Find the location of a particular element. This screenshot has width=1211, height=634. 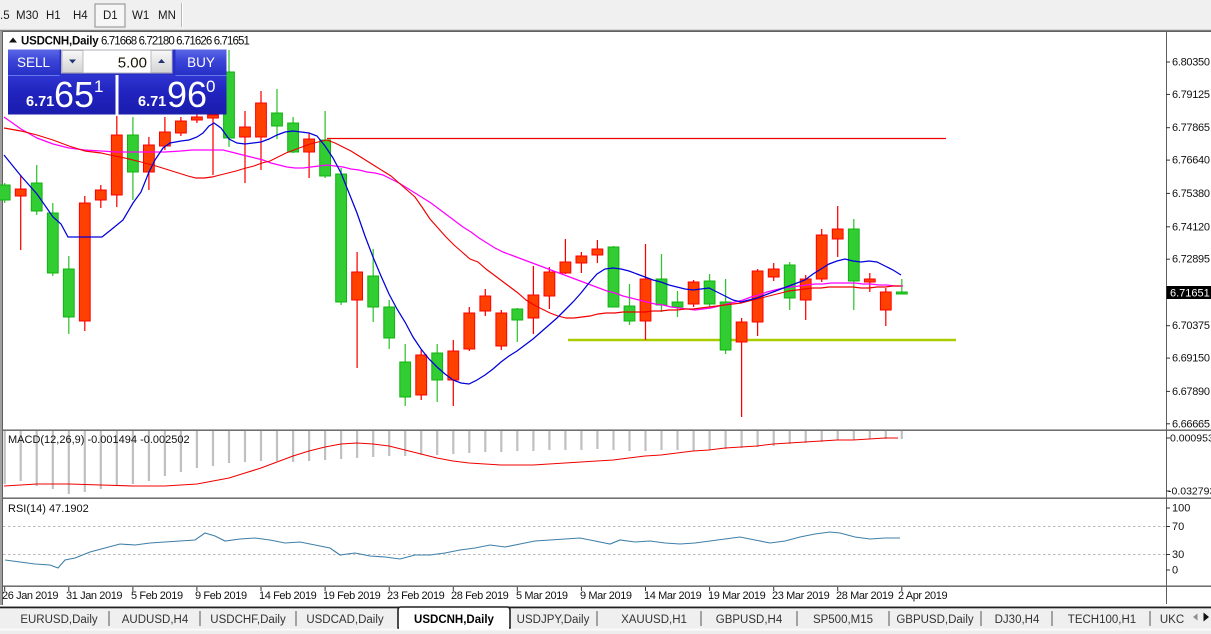

svg-text: 19 Feb 2019 is located at coordinates (352, 596).